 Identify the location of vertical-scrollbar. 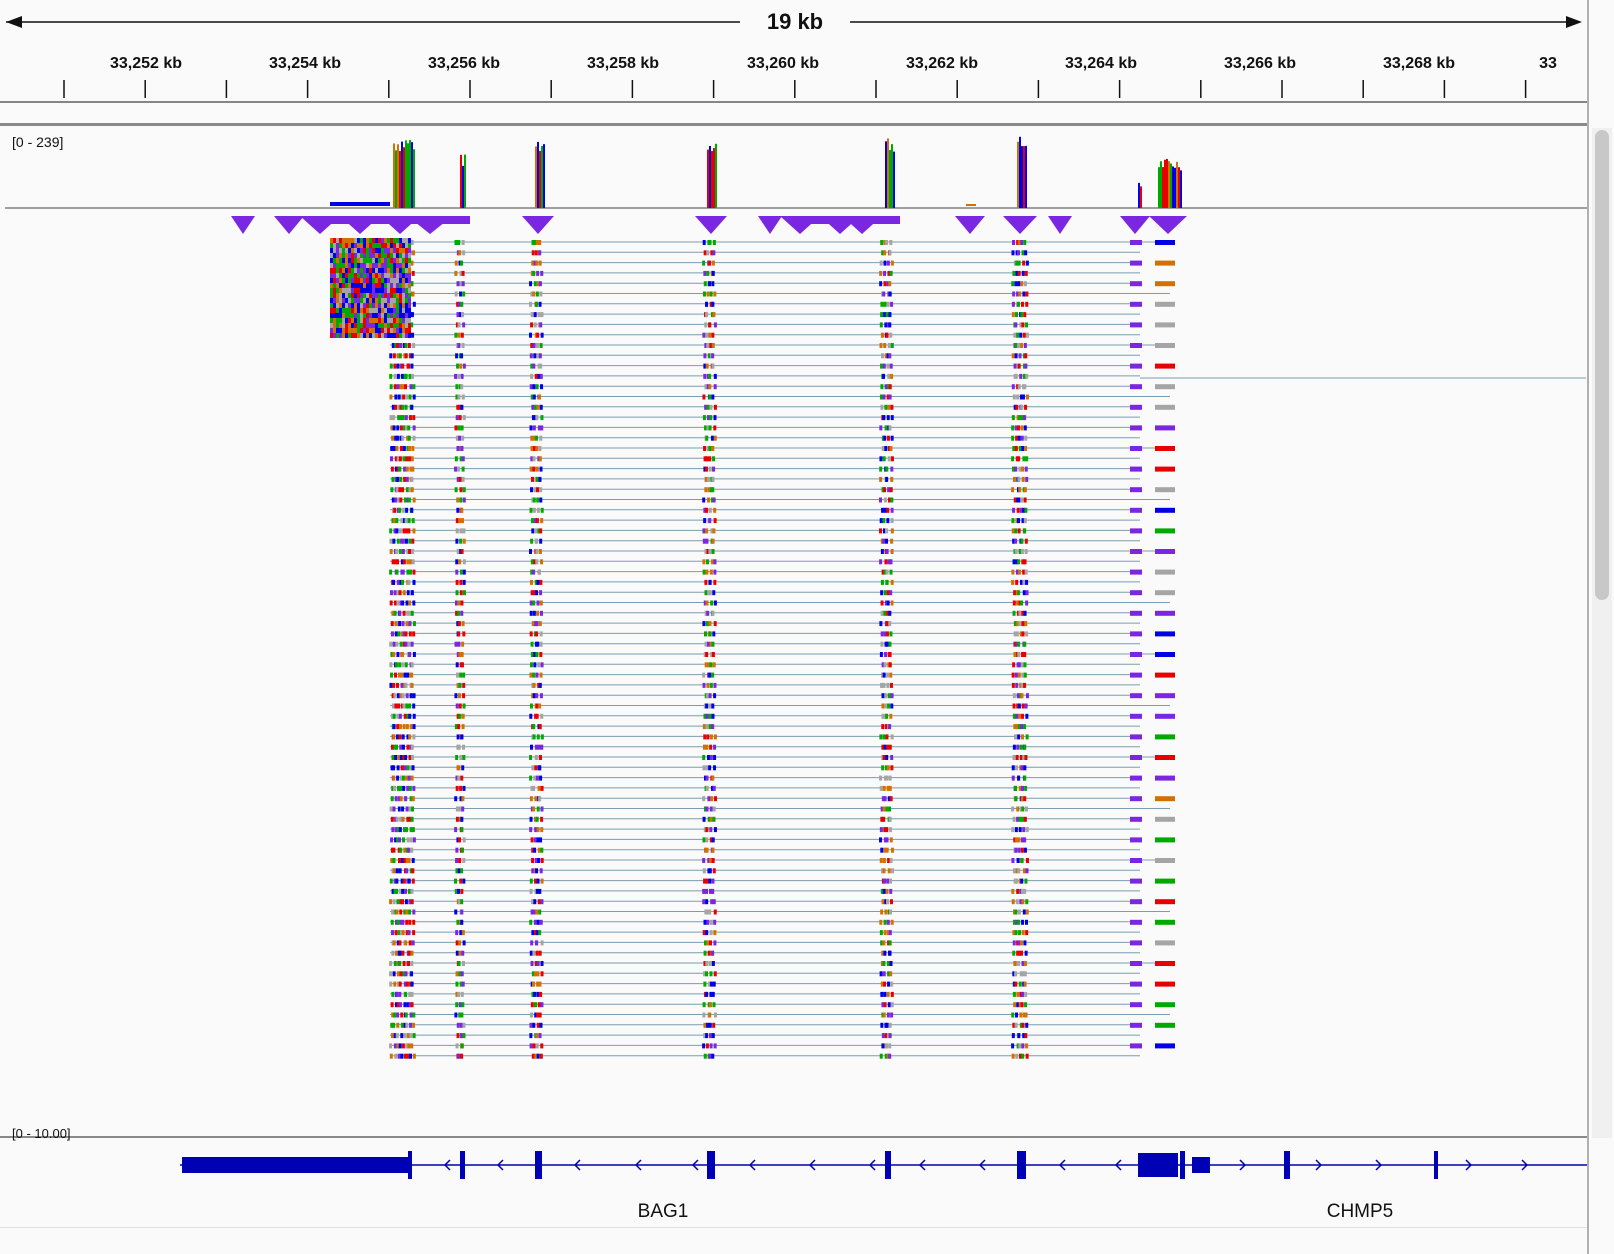
(1602, 633).